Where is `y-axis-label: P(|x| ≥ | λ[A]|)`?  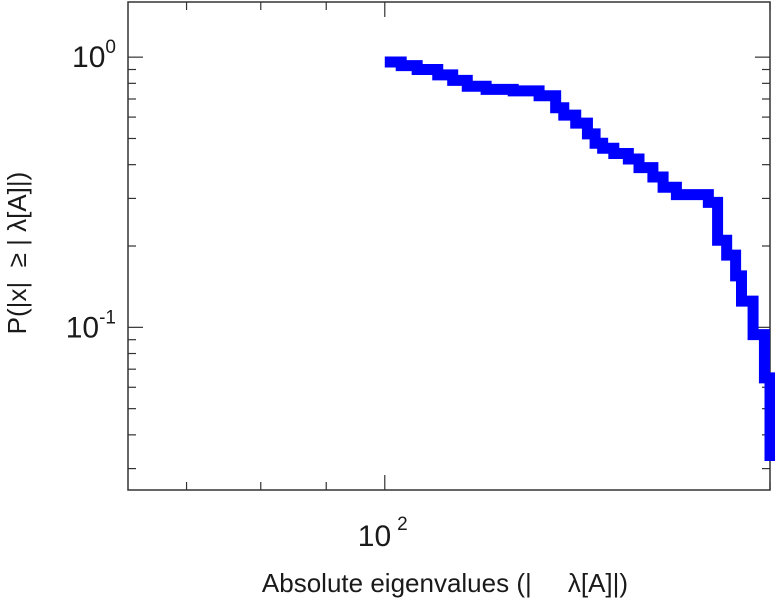
y-axis-label: P(|x| ≥ | λ[A]|) is located at coordinates (17, 253).